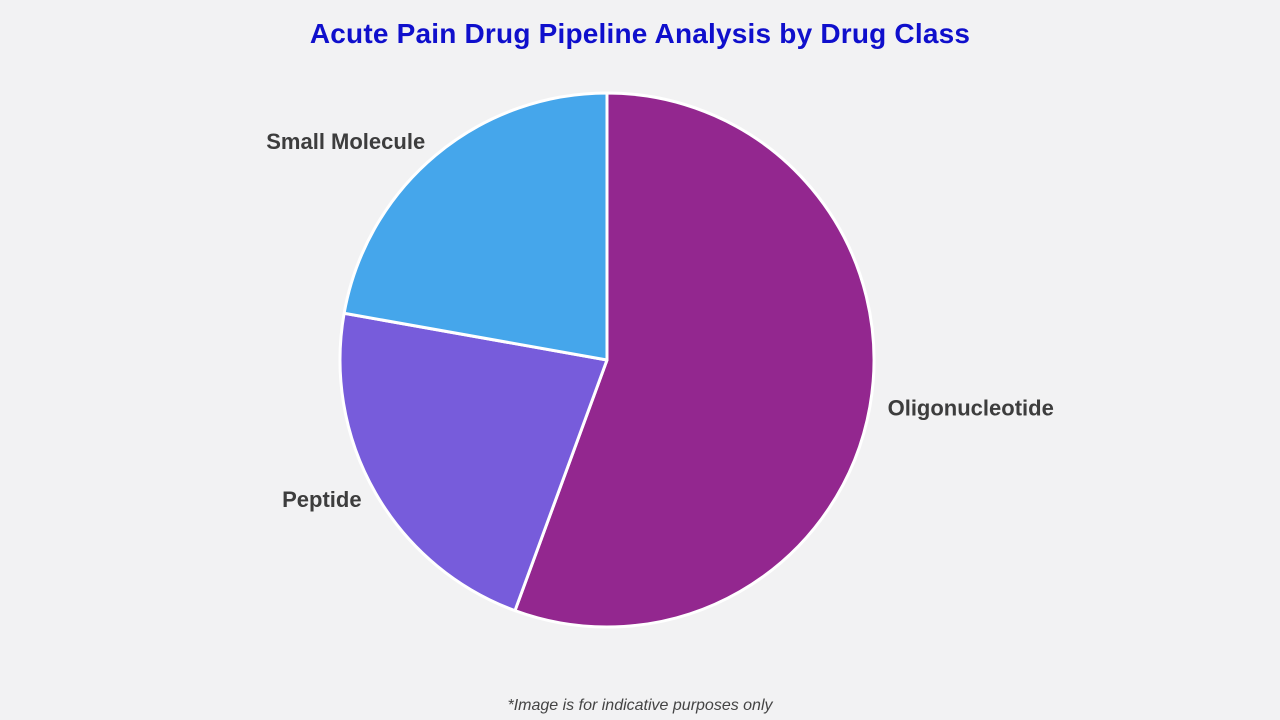  Describe the element at coordinates (971, 408) in the screenshot. I see `slice-label-oligonucleotide: Oligonucleotide` at that location.